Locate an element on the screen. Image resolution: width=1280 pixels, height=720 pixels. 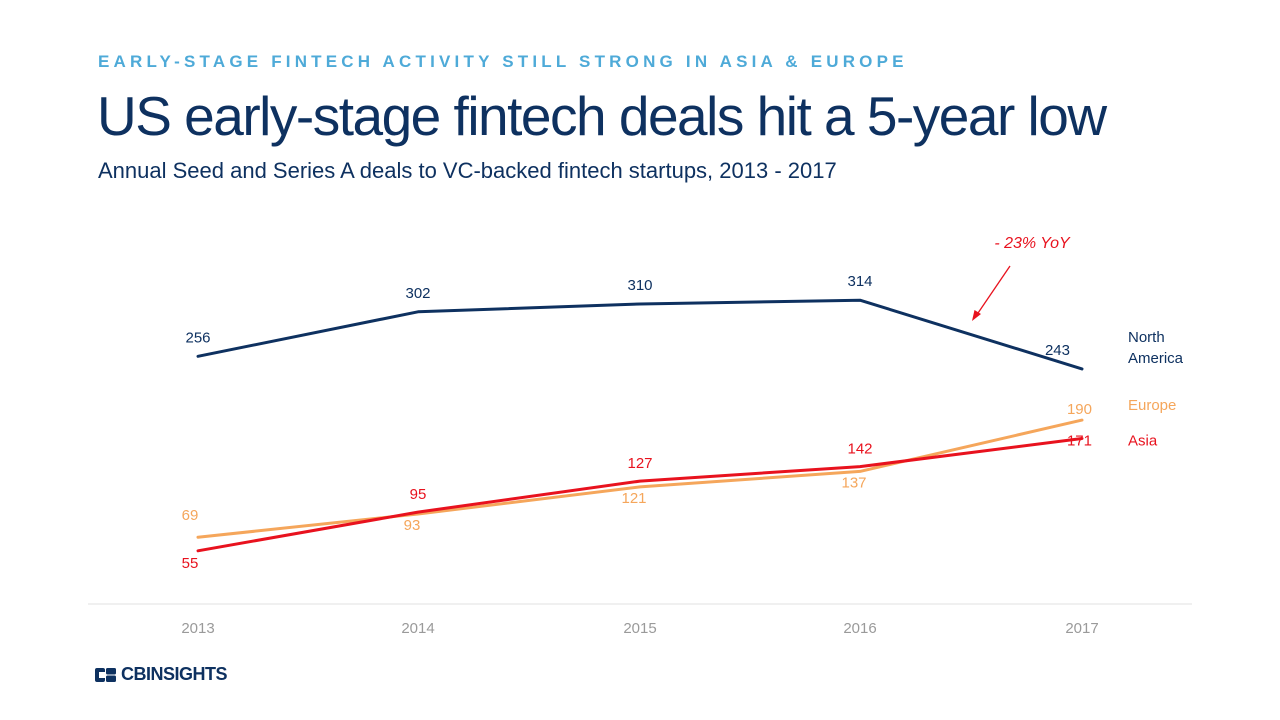
data-label-europe-2016: 137 is located at coordinates (853, 482).